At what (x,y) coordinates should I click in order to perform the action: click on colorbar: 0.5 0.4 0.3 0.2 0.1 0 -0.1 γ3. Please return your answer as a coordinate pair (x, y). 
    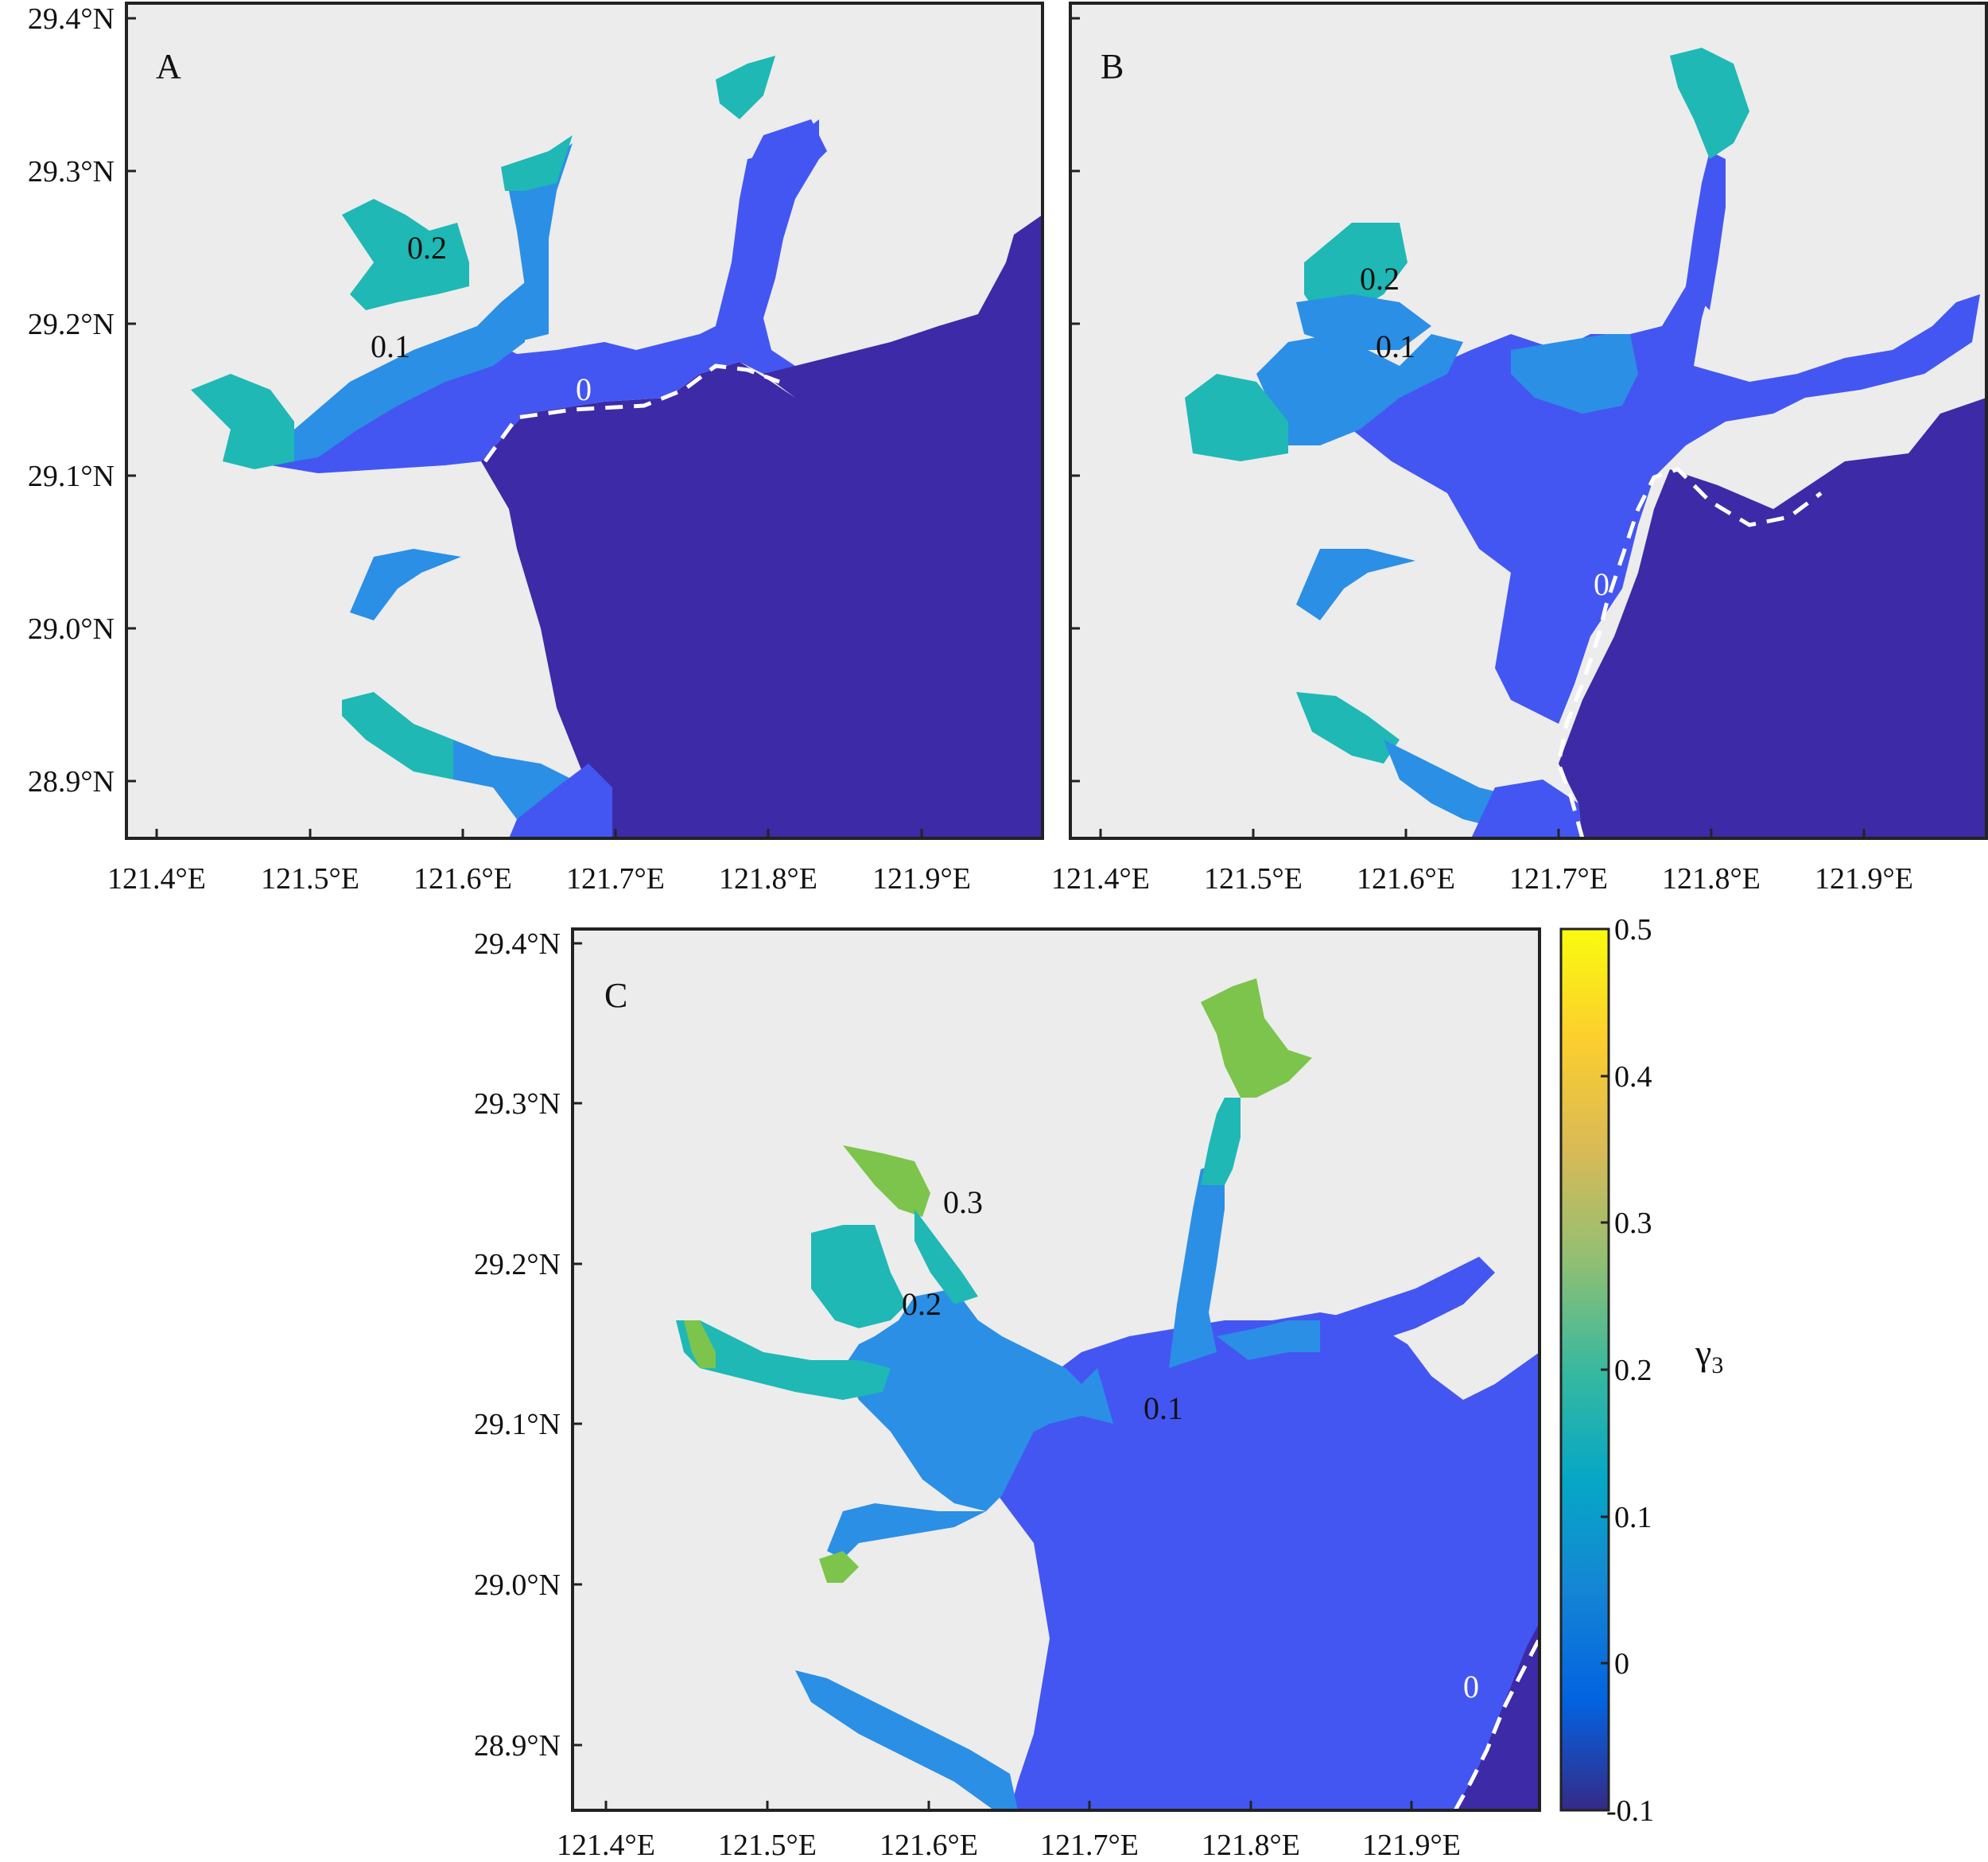
    Looking at the image, I should click on (1641, 1370).